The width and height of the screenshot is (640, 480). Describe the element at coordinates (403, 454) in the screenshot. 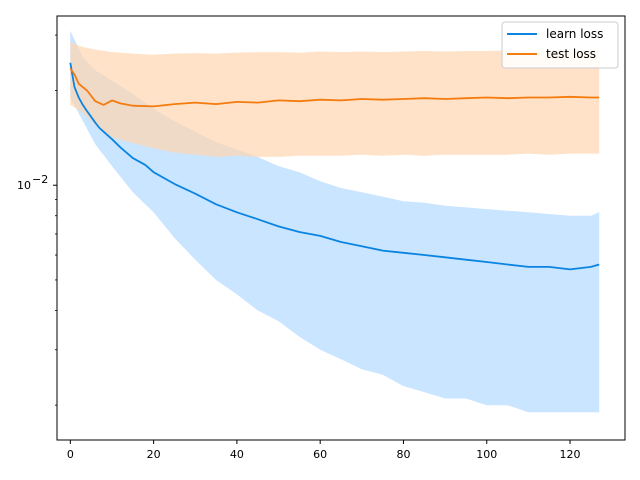

I see `x-tick-label: 80` at that location.